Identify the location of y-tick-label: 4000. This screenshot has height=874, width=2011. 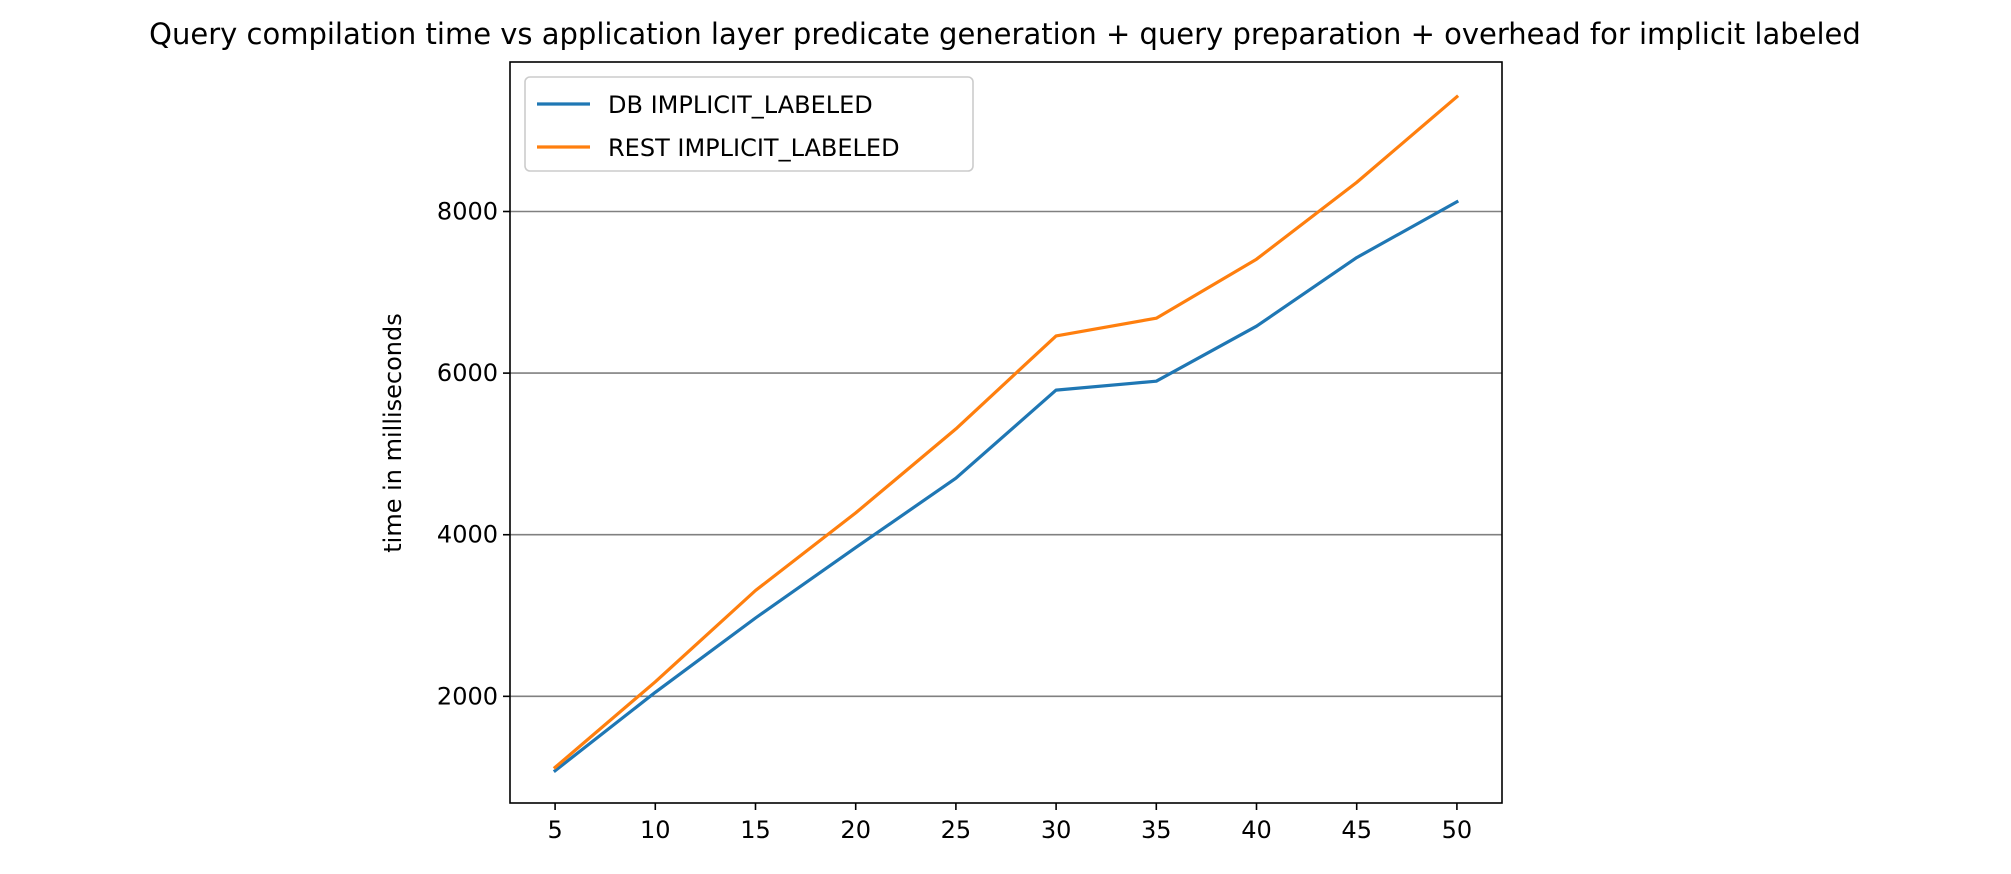
(467, 535).